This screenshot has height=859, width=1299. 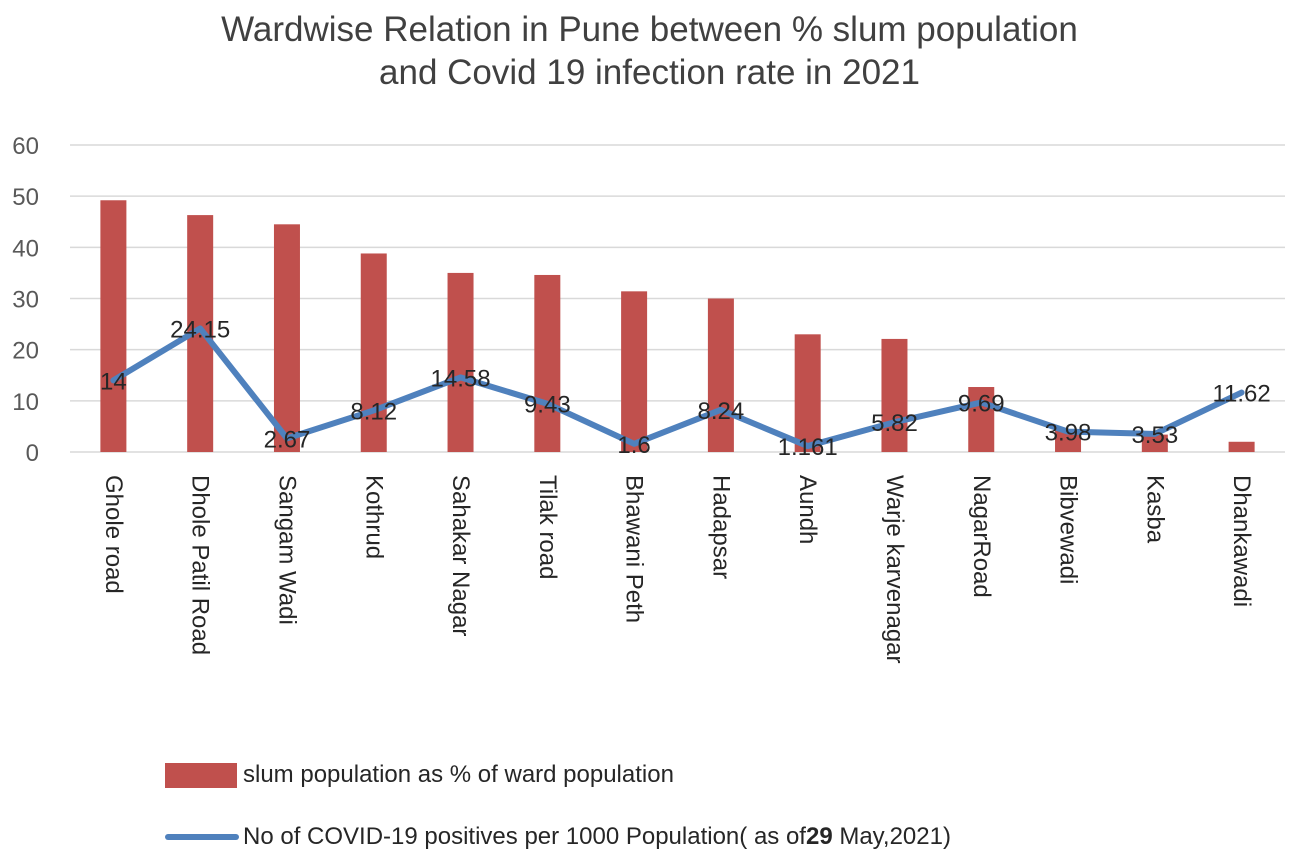 I want to click on x-tick-label: Kothrud, so click(x=373, y=517).